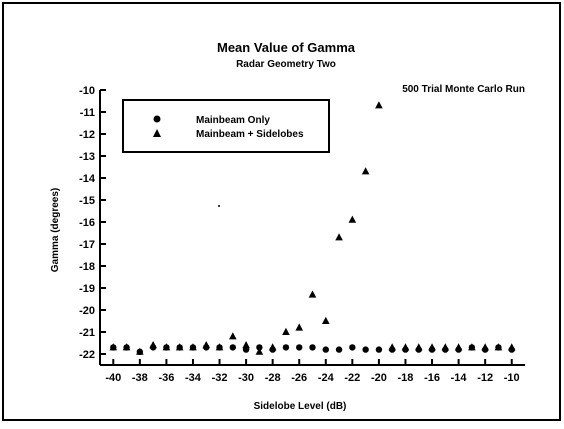  What do you see at coordinates (250, 134) in the screenshot?
I see `legend-label-mainbeam-sidelobes: Mainbeam + Sidelobes` at bounding box center [250, 134].